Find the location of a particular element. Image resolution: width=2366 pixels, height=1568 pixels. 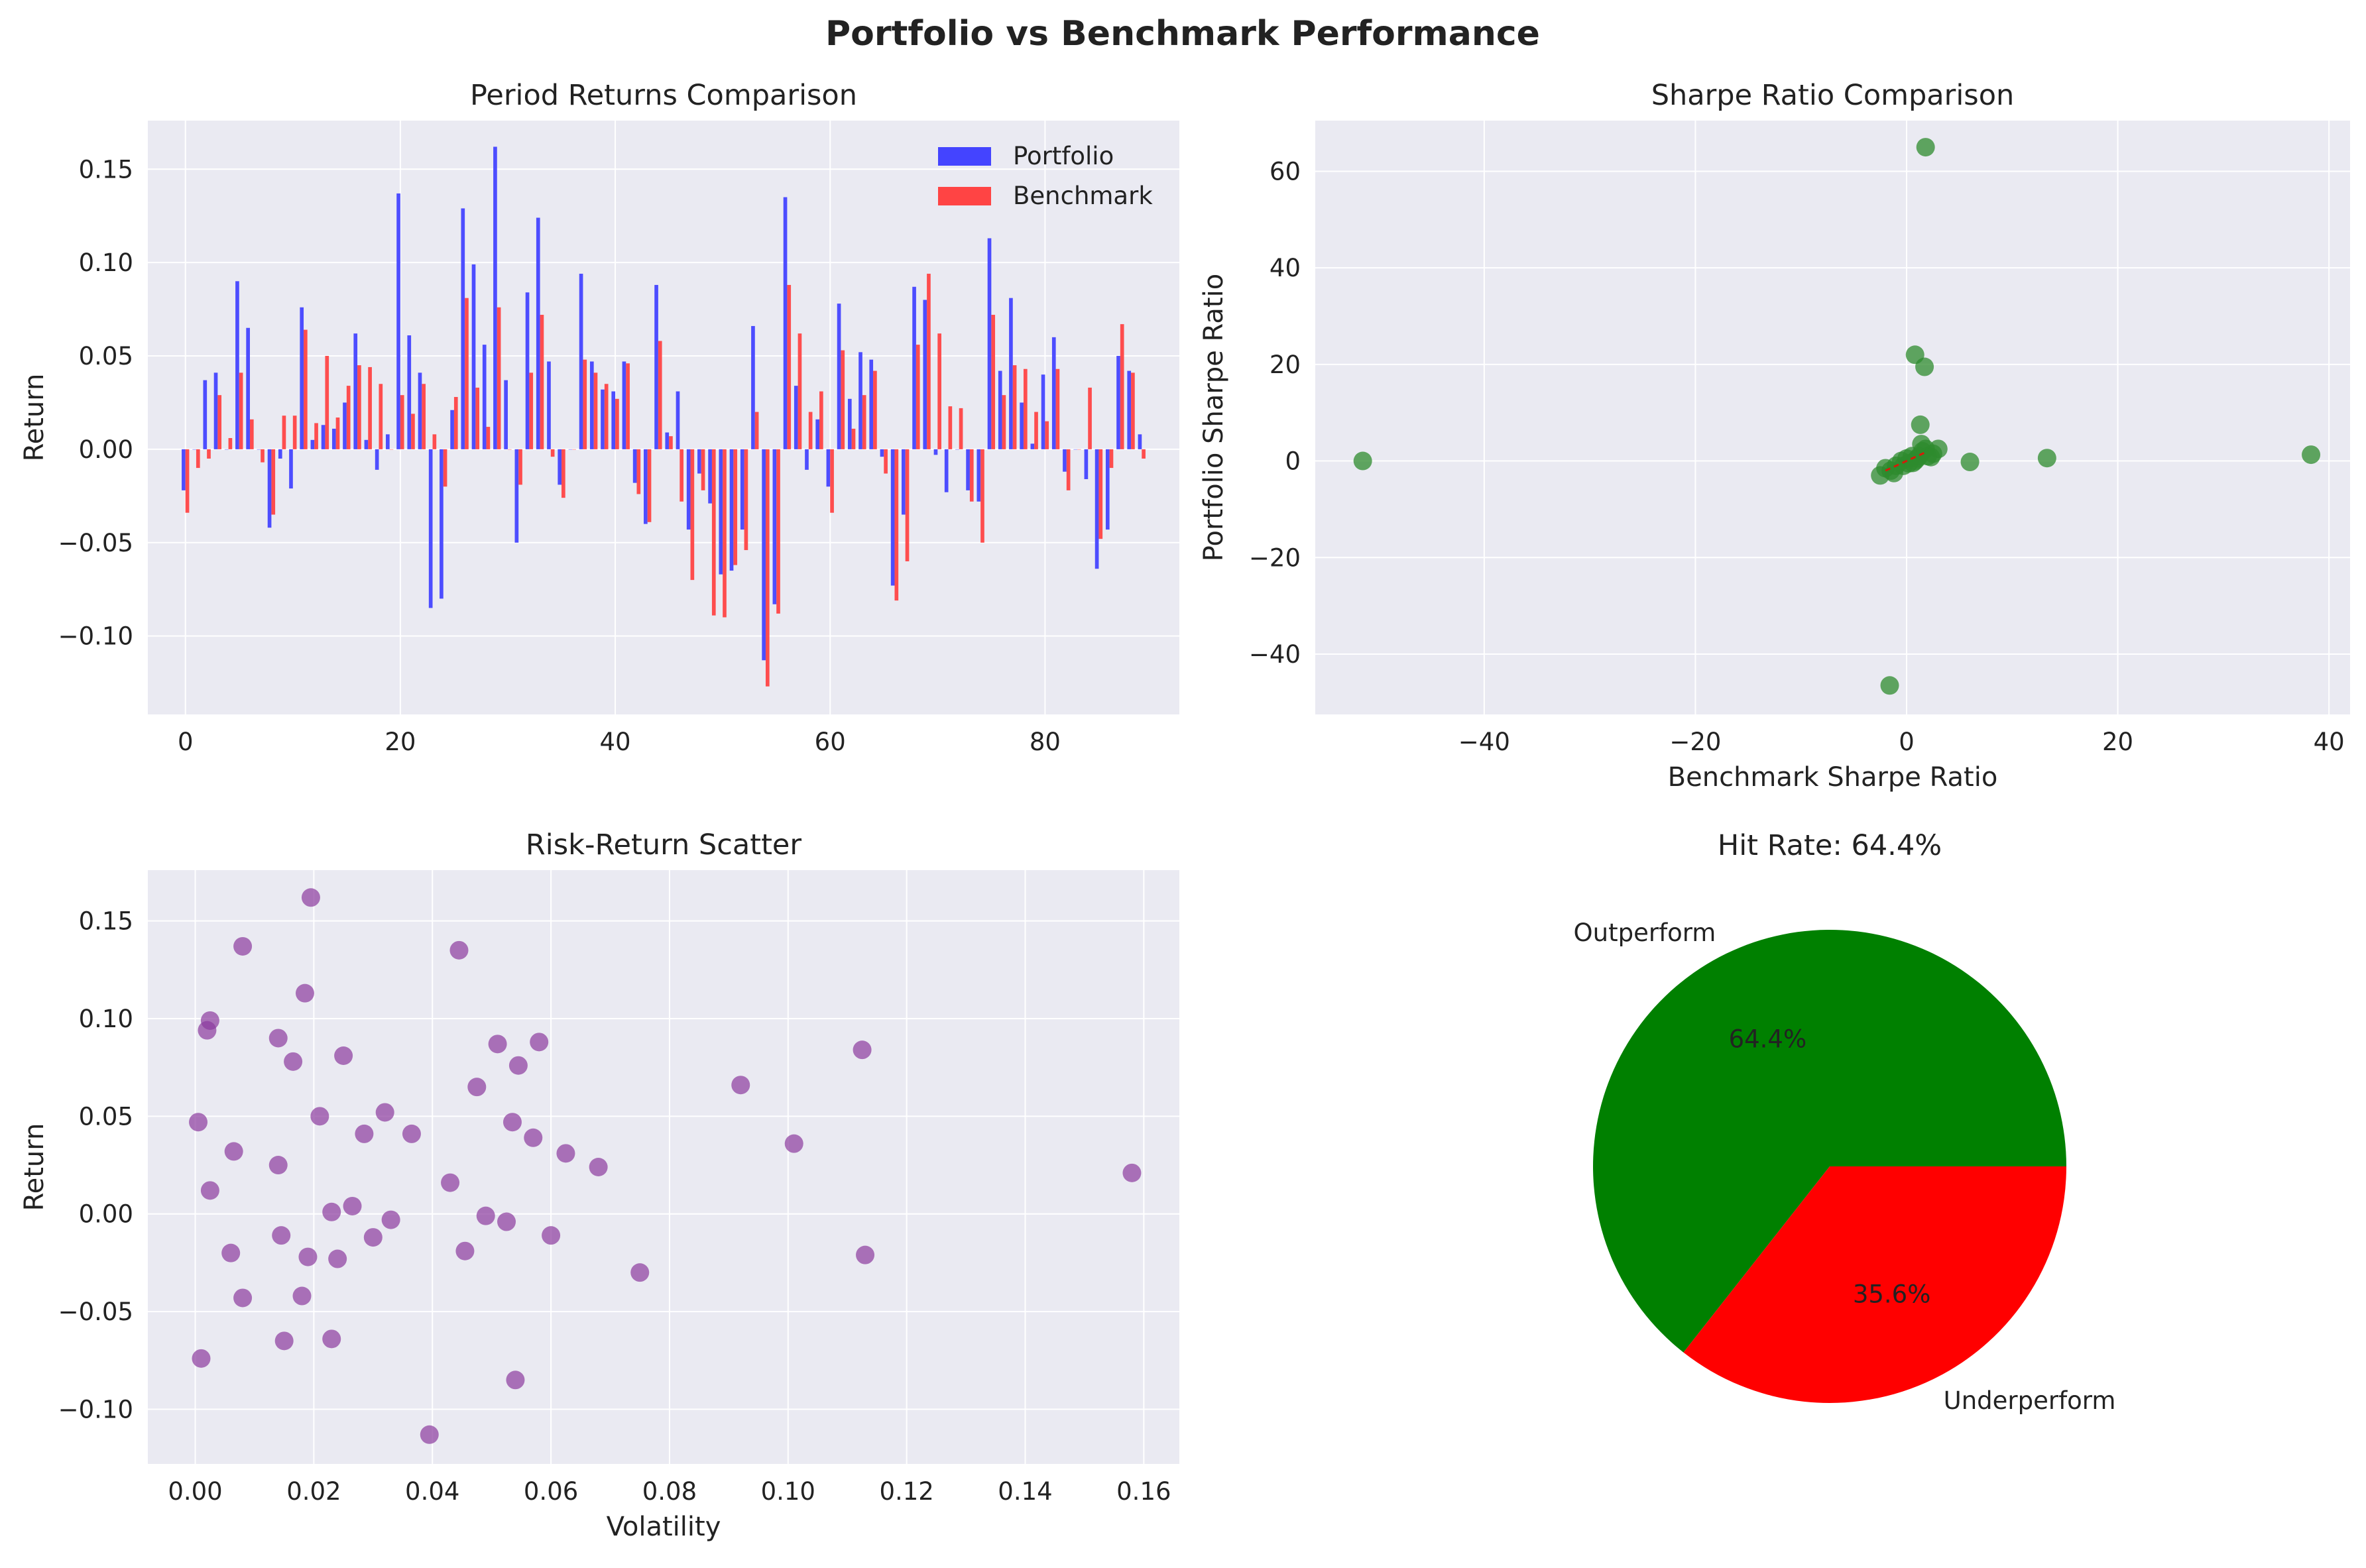

sharpe-ratio-y-tick-label: 20 is located at coordinates (1286, 365).